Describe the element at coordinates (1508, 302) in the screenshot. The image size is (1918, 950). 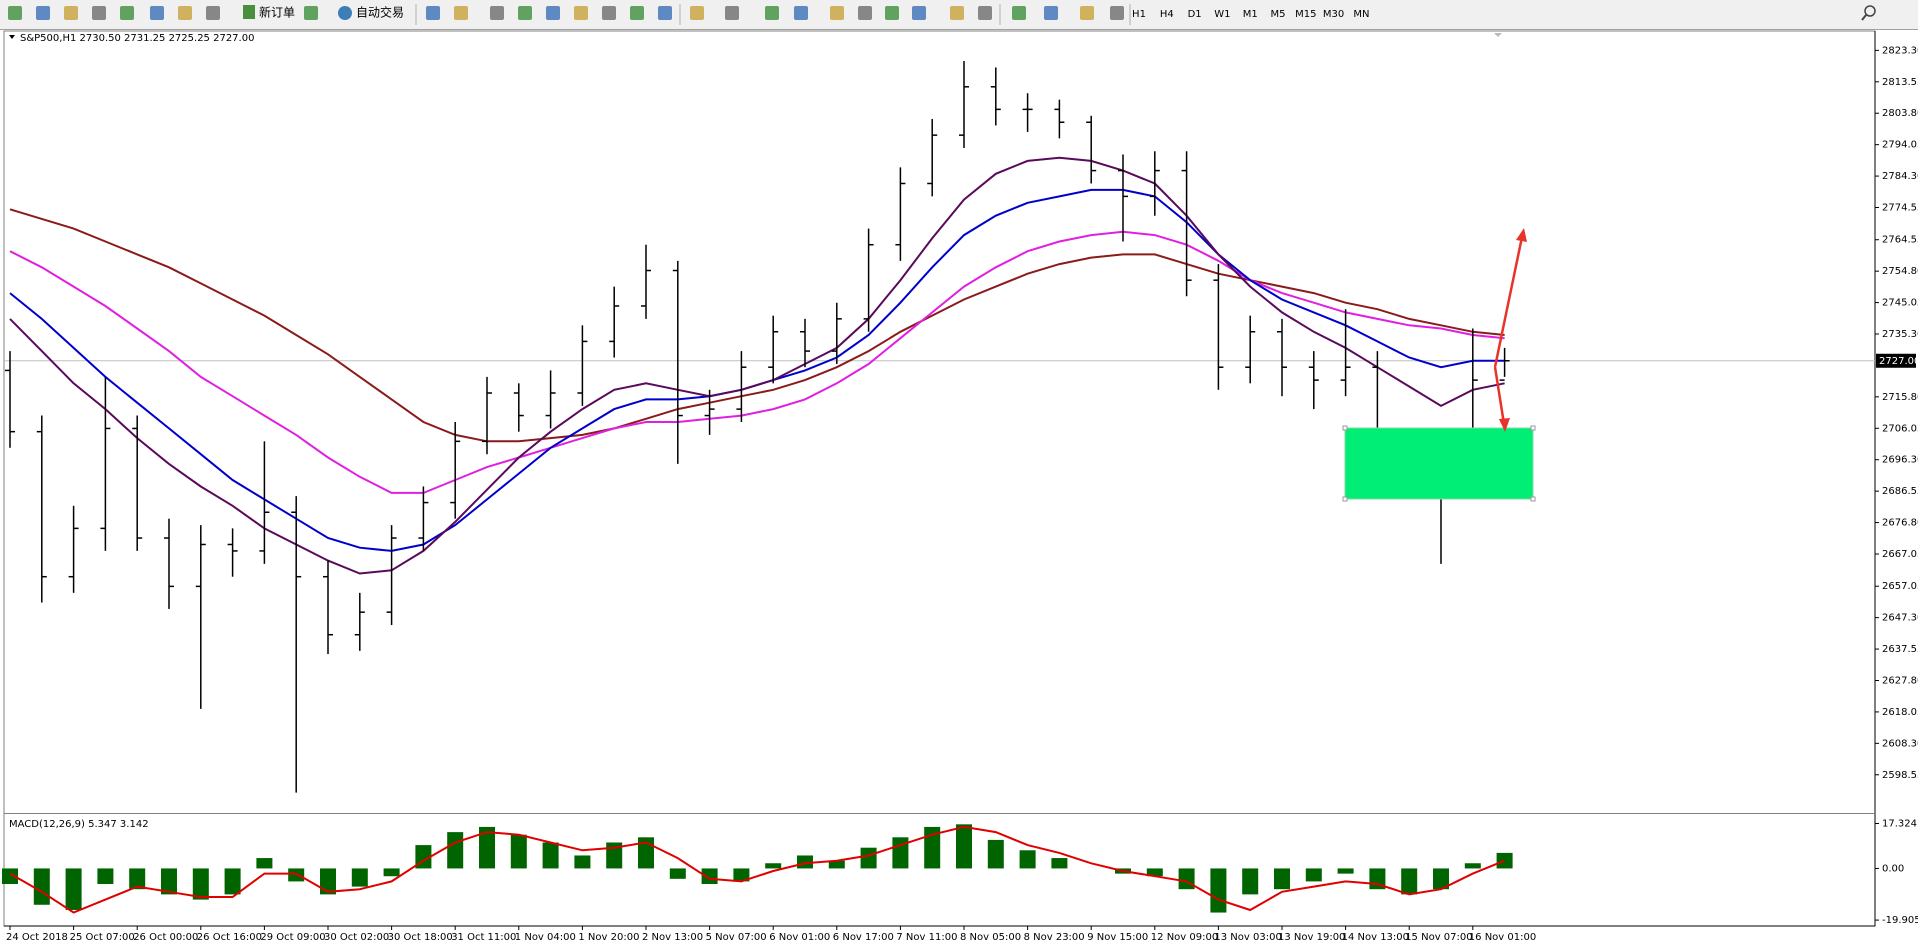
I see `arrow-up-shaft` at that location.